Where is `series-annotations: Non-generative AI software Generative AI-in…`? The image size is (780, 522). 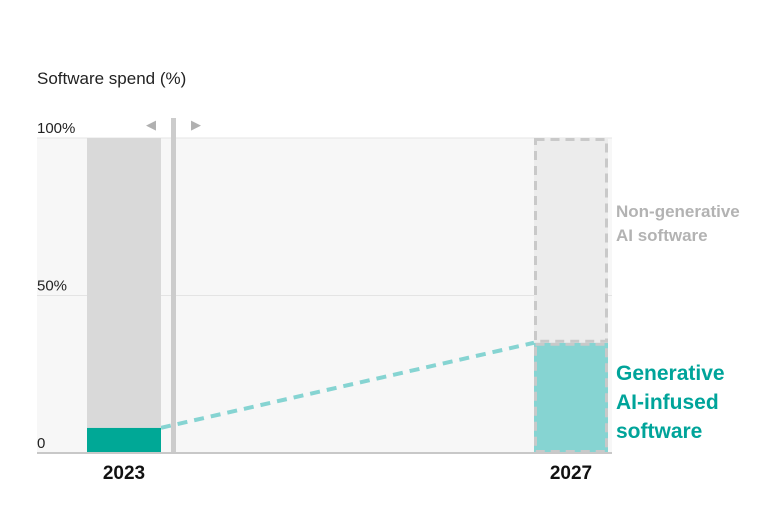
series-annotations: Non-generative AI software Generative AI-in… is located at coordinates (678, 322).